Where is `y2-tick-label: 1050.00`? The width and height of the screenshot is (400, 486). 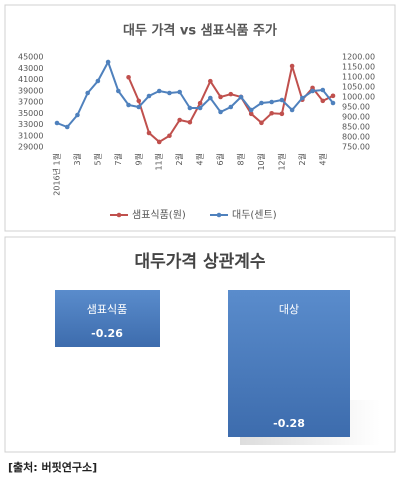 y2-tick-label: 1050.00 is located at coordinates (358, 87).